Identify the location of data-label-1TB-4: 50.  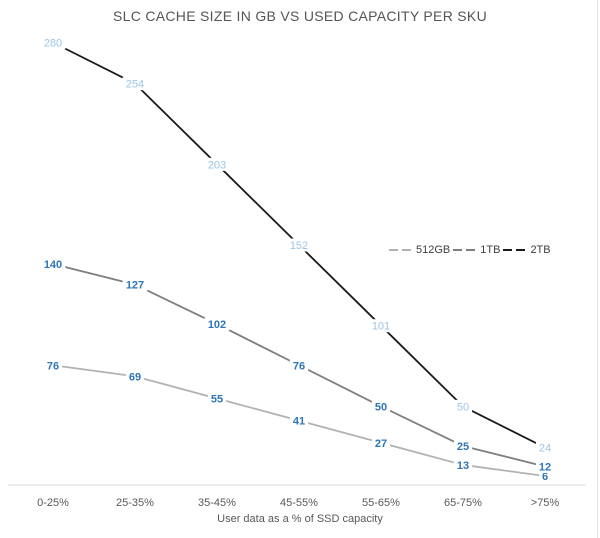
(381, 407).